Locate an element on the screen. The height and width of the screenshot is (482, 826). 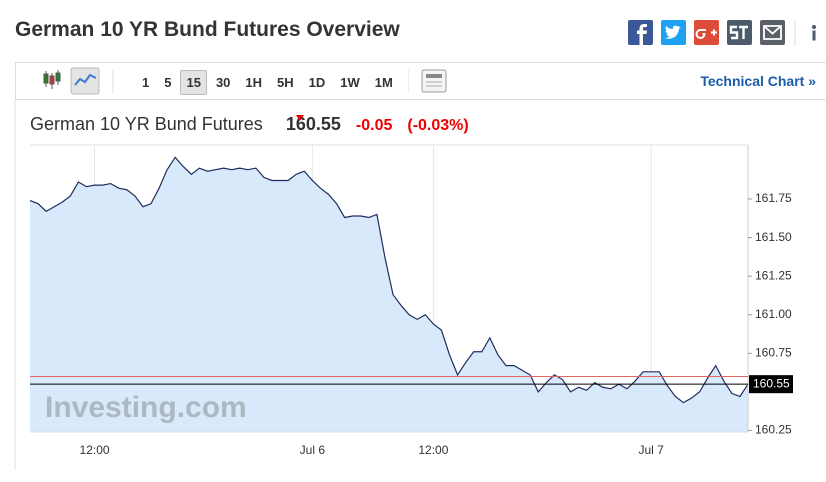
y-tick-label: 161.00 is located at coordinates (773, 314).